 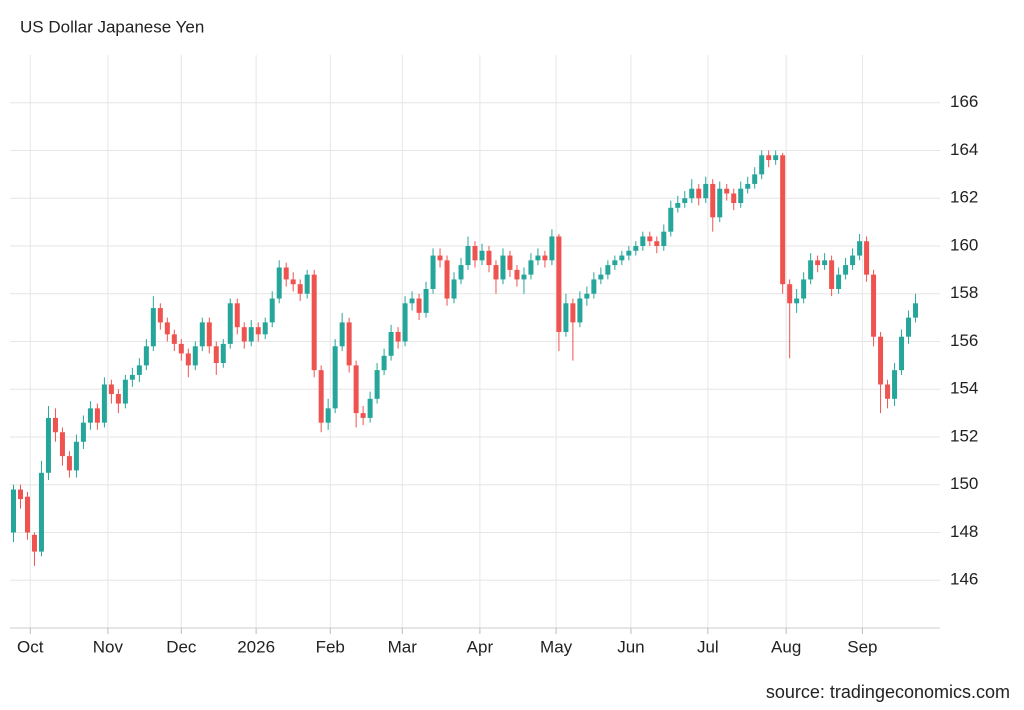 I want to click on y-tick-label: 164, so click(x=964, y=149).